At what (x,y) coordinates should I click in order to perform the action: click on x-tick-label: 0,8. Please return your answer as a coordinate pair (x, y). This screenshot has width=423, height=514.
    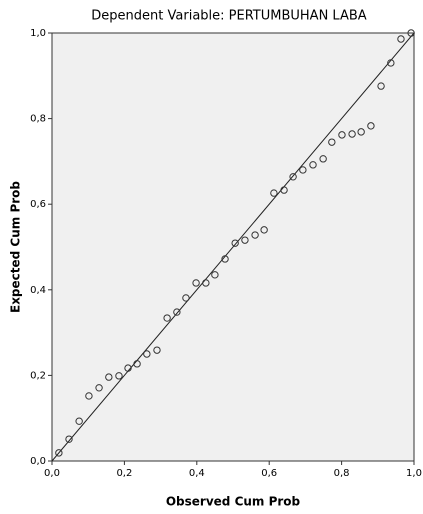
    Looking at the image, I should click on (342, 473).